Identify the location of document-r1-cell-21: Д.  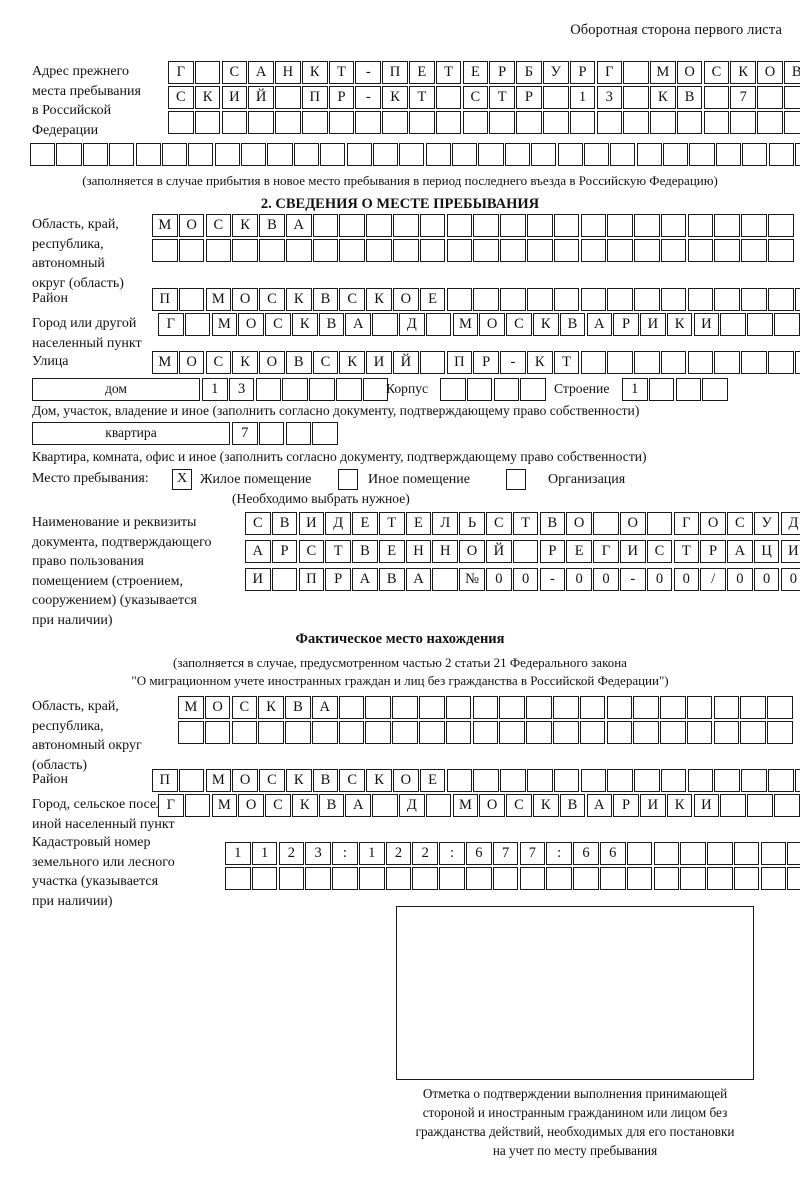
(790, 523).